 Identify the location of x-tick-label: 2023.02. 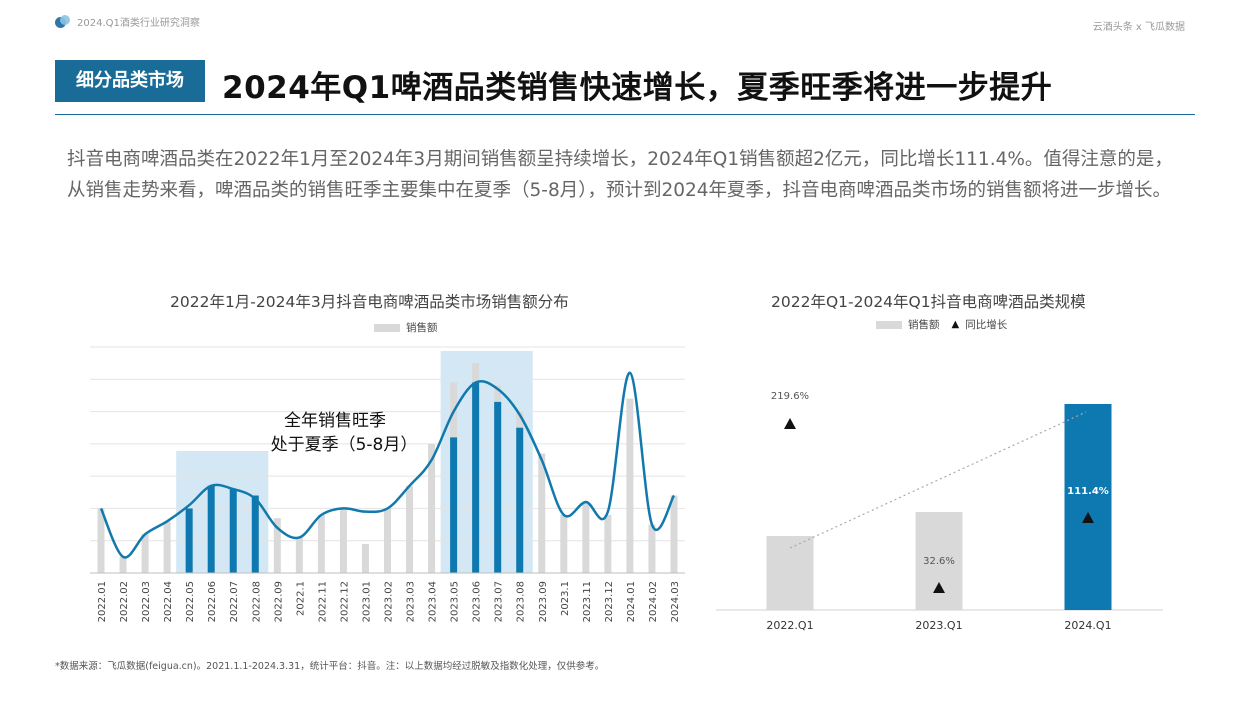
(389, 601).